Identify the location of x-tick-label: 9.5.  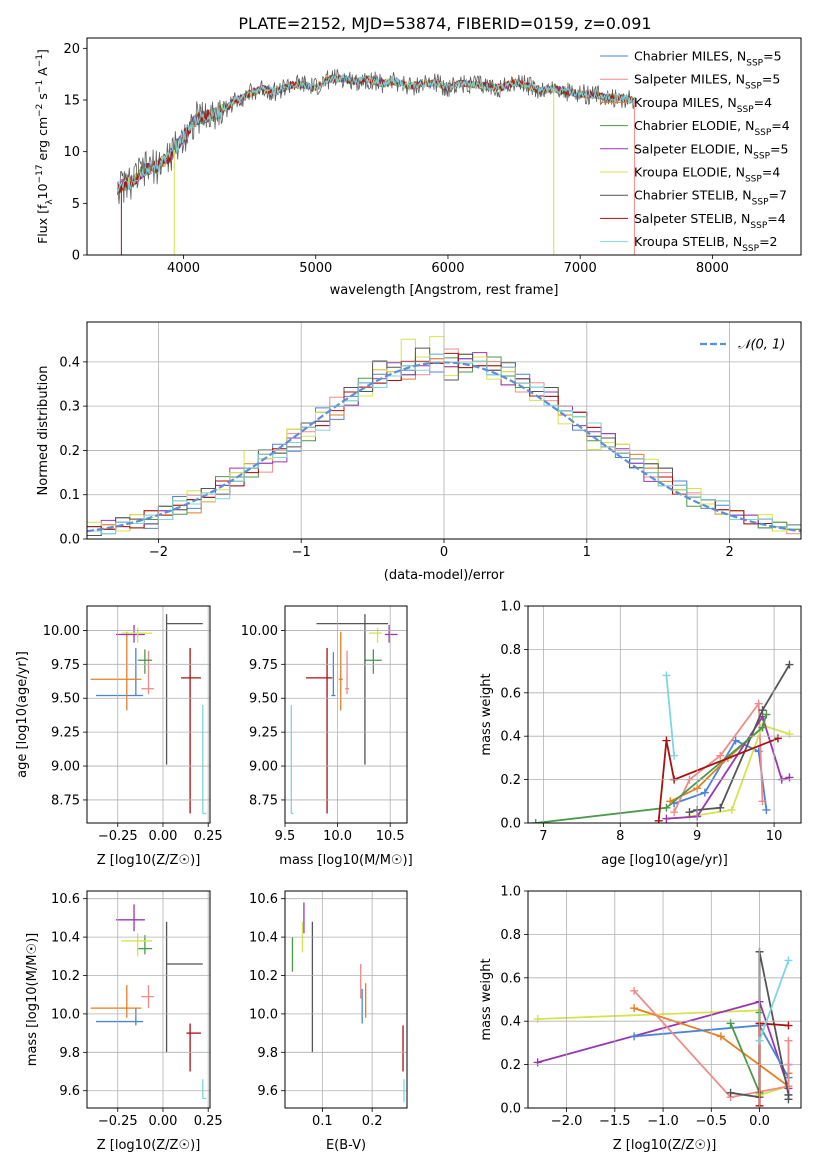
(285, 836).